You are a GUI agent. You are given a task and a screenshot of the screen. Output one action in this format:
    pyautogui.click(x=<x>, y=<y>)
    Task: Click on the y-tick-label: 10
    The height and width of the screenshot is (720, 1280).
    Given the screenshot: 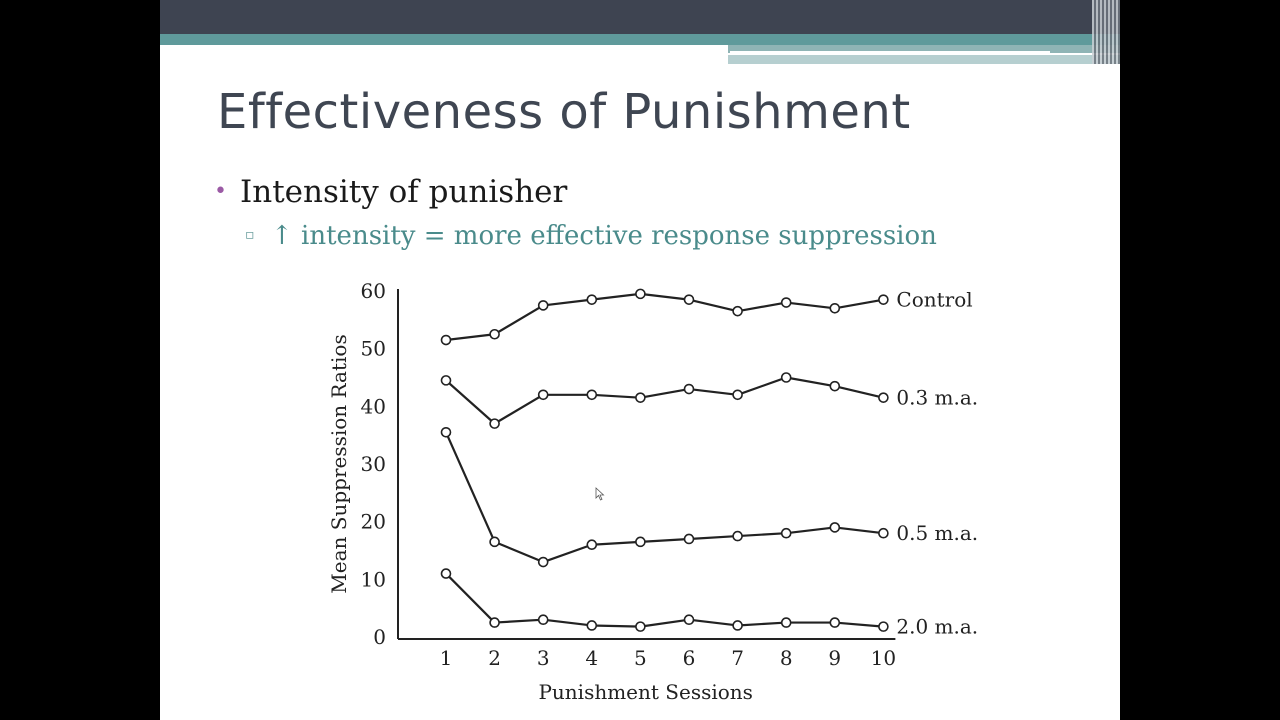 What is the action you would take?
    pyautogui.click(x=373, y=579)
    